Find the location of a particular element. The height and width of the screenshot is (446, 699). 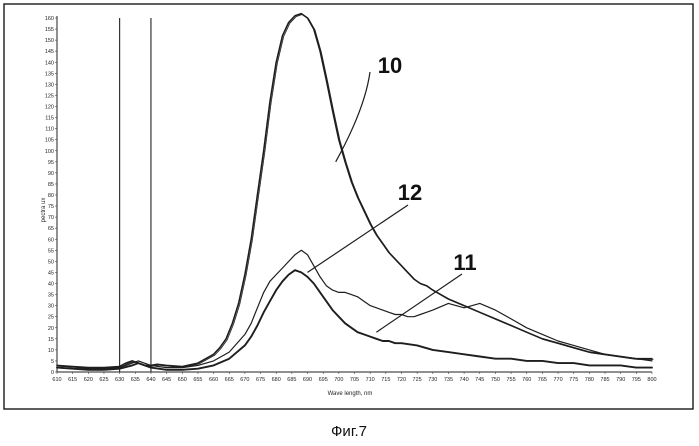

x-tick-label: 795 is located at coordinates (636, 380).